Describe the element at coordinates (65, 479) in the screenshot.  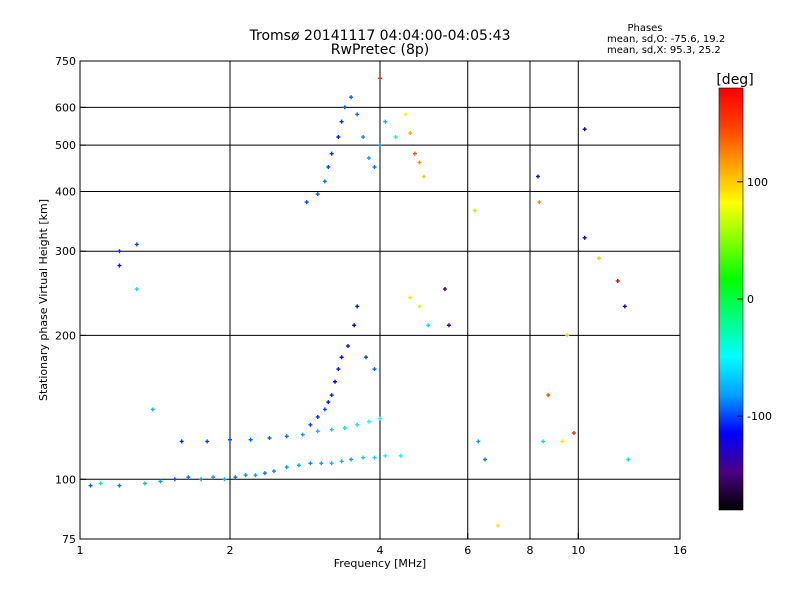
I see `y-tick-label: 100` at that location.